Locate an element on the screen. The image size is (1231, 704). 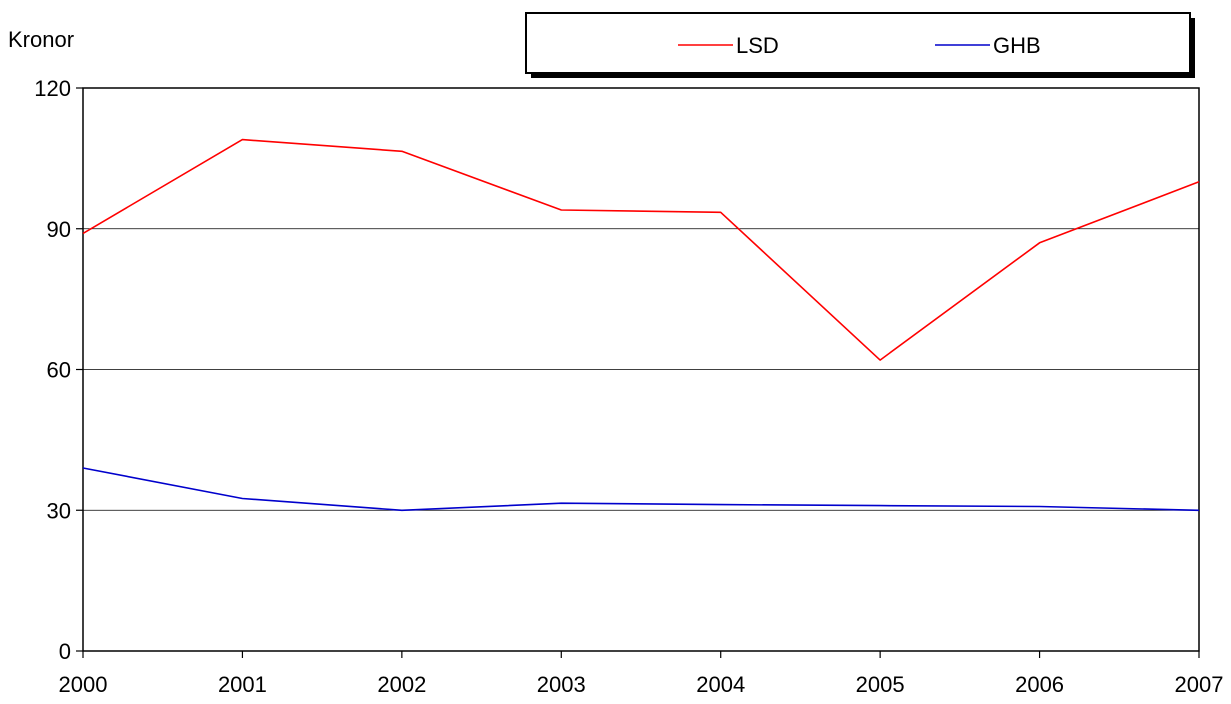
y-axis: 0 30 60 90 120 is located at coordinates (58, 370).